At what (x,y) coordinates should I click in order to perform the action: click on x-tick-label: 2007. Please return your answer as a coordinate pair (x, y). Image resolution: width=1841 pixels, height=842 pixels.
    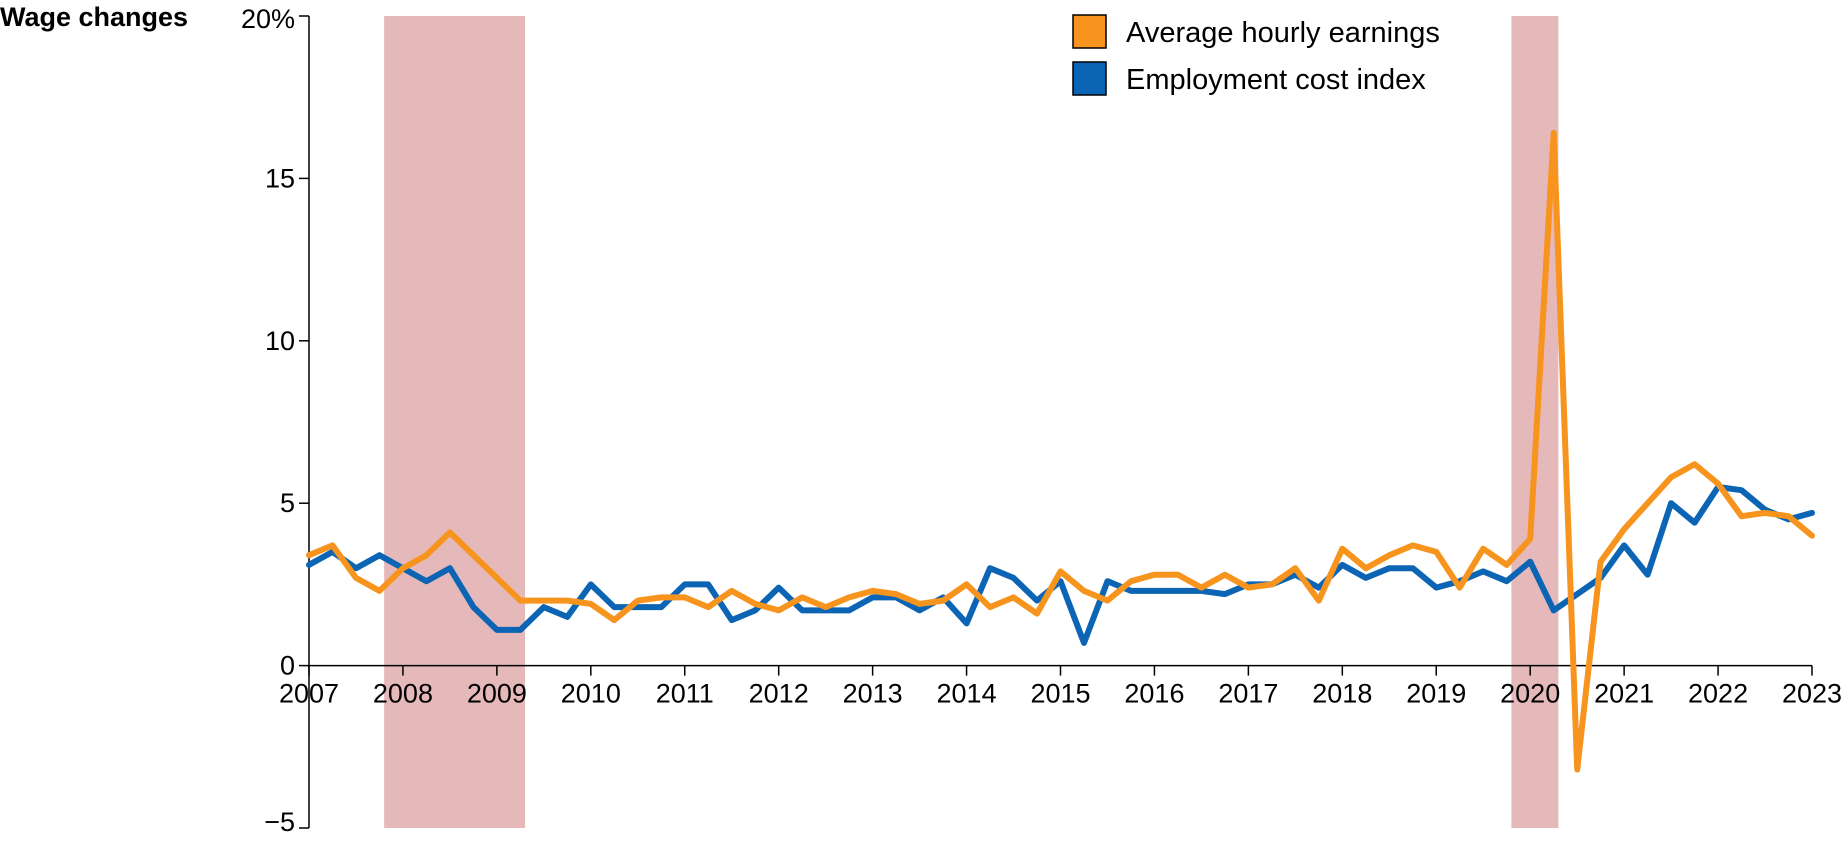
    Looking at the image, I should click on (309, 694).